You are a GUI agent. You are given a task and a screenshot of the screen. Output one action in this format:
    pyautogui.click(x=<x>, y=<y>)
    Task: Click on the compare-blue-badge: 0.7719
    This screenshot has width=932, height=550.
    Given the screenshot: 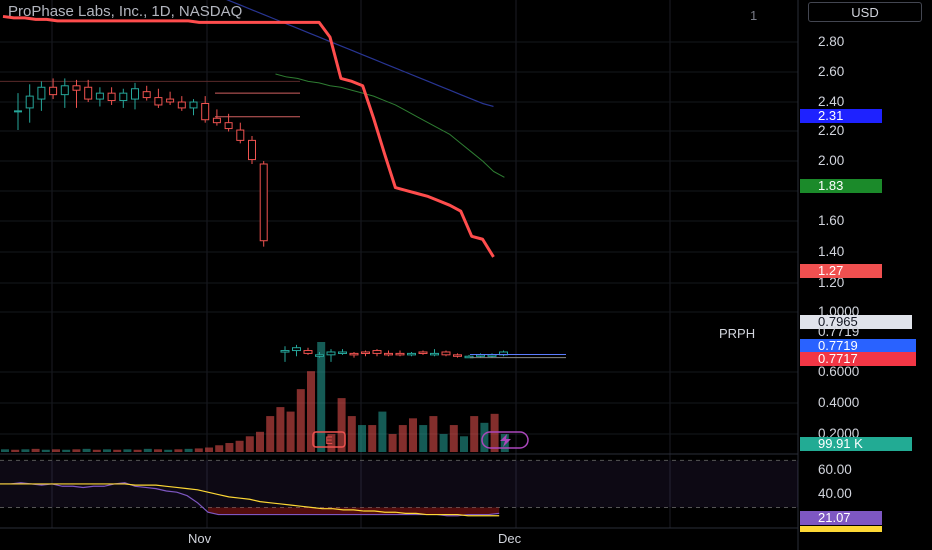 What is the action you would take?
    pyautogui.click(x=858, y=346)
    